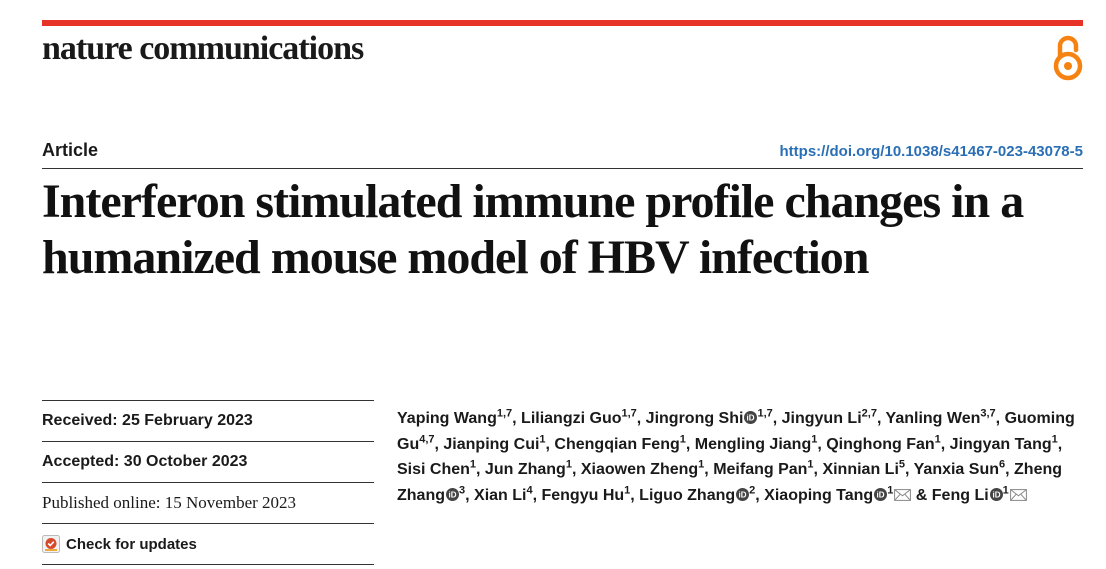  What do you see at coordinates (860, 469) in the screenshot?
I see `author-name: Xinnian Li` at bounding box center [860, 469].